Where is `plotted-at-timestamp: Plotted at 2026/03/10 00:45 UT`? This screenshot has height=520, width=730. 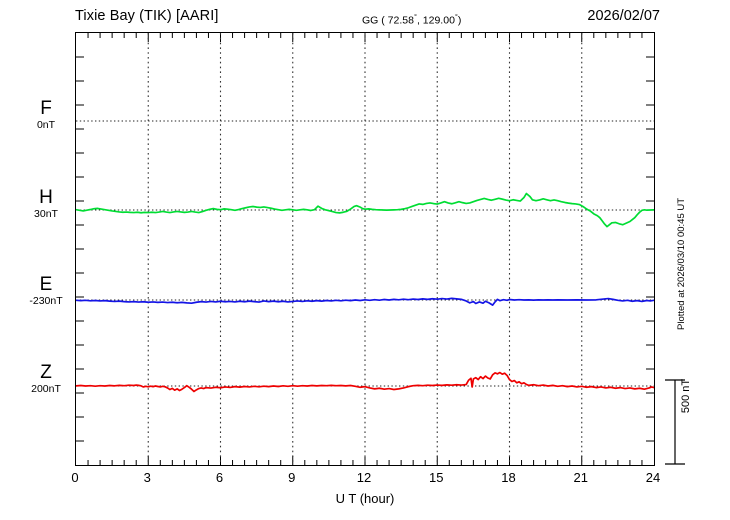
plotted-at-timestamp: Plotted at 2026/03/10 00:45 UT is located at coordinates (681, 263).